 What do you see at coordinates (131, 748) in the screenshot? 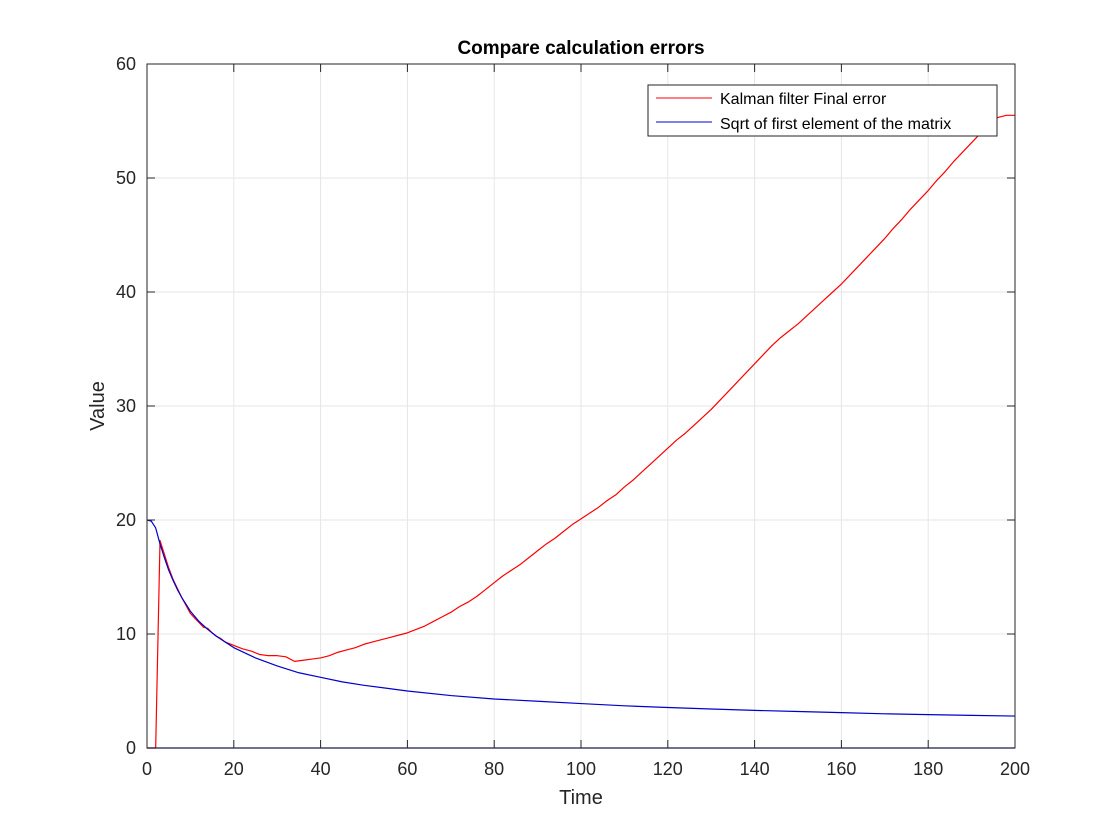
I see `y-tick-label: 0` at bounding box center [131, 748].